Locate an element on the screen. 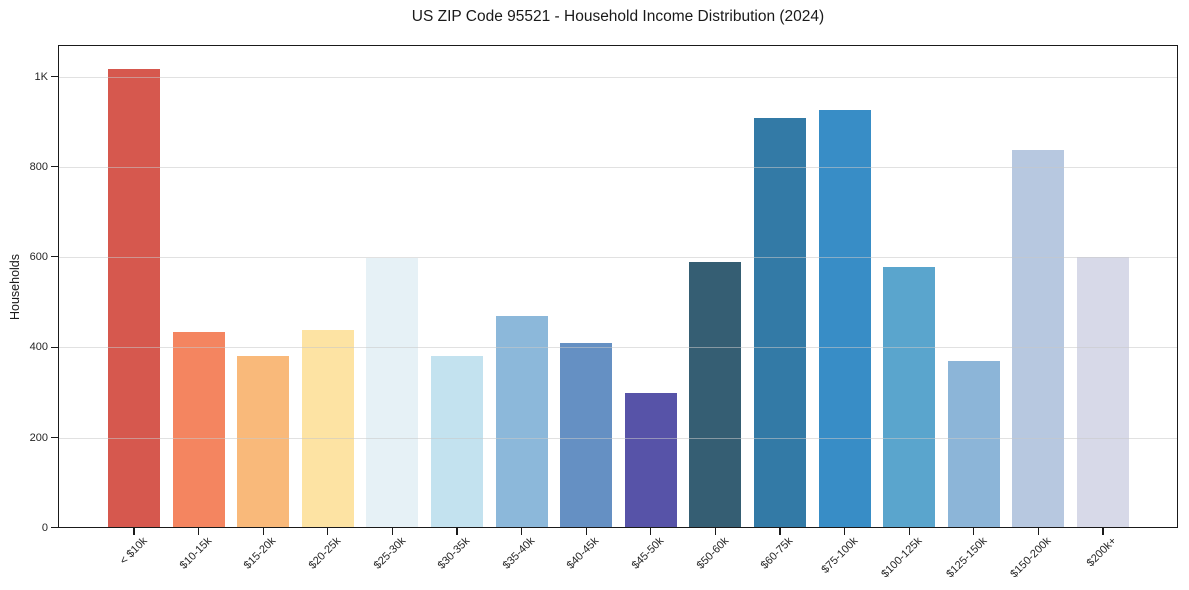  x-tick-label: $30-35k is located at coordinates (454, 553).